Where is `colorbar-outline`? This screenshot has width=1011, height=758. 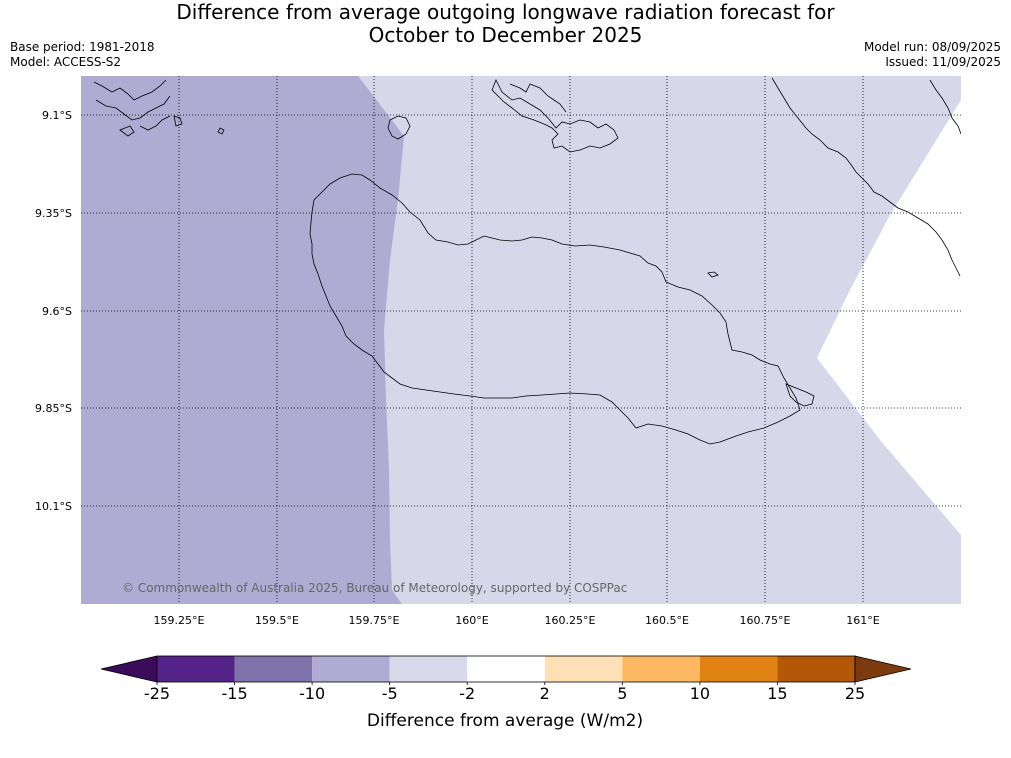 colorbar-outline is located at coordinates (506, 669).